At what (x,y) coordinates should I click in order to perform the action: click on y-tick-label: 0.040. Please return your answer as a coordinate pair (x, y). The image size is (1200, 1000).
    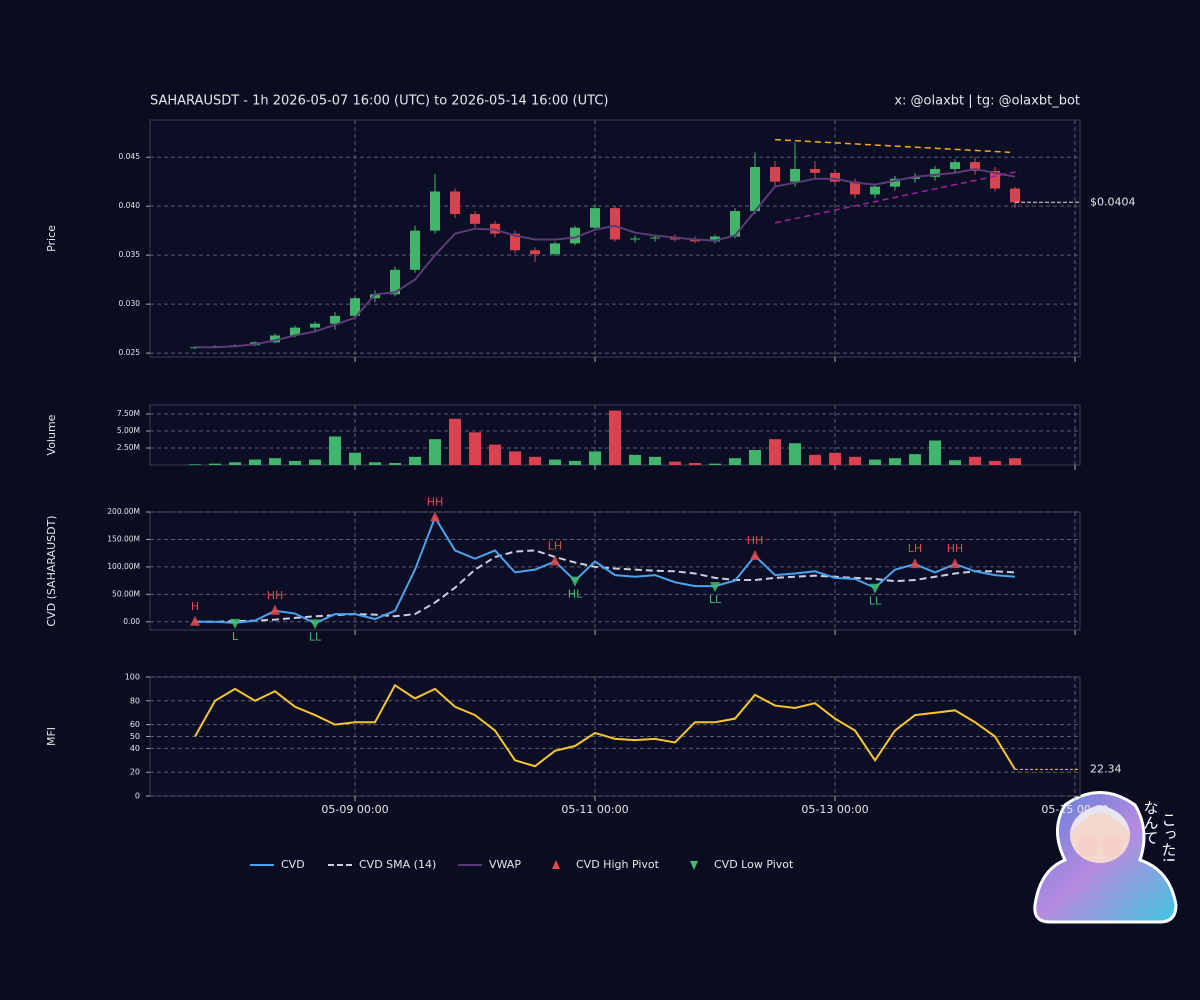
    Looking at the image, I should click on (130, 205).